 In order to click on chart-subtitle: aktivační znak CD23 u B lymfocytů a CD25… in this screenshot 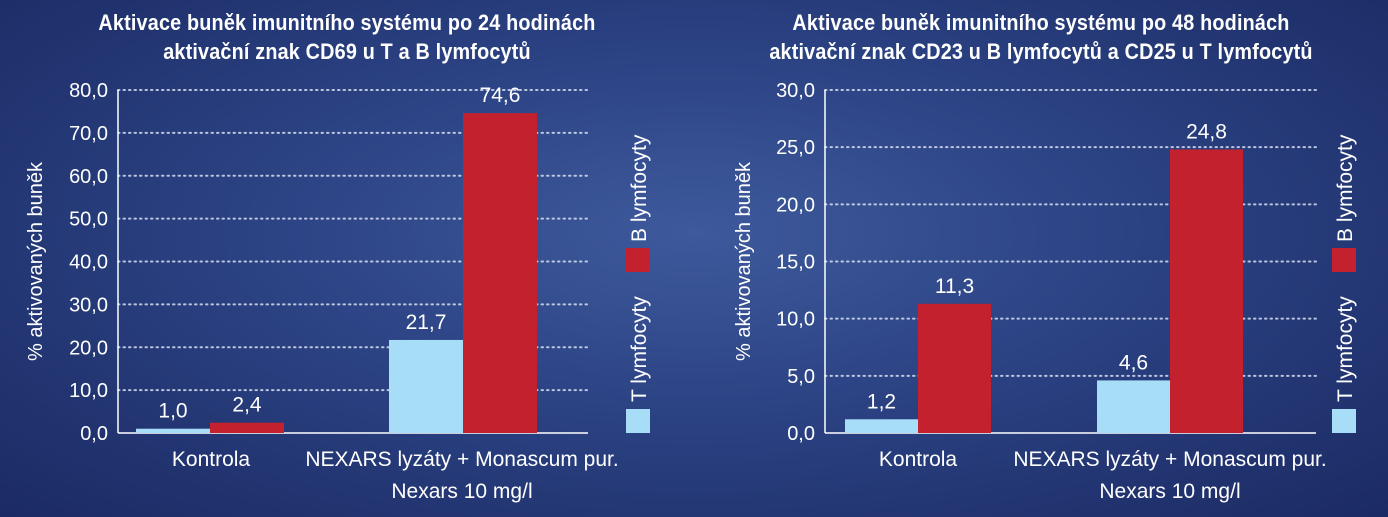, I will do `click(1041, 51)`.